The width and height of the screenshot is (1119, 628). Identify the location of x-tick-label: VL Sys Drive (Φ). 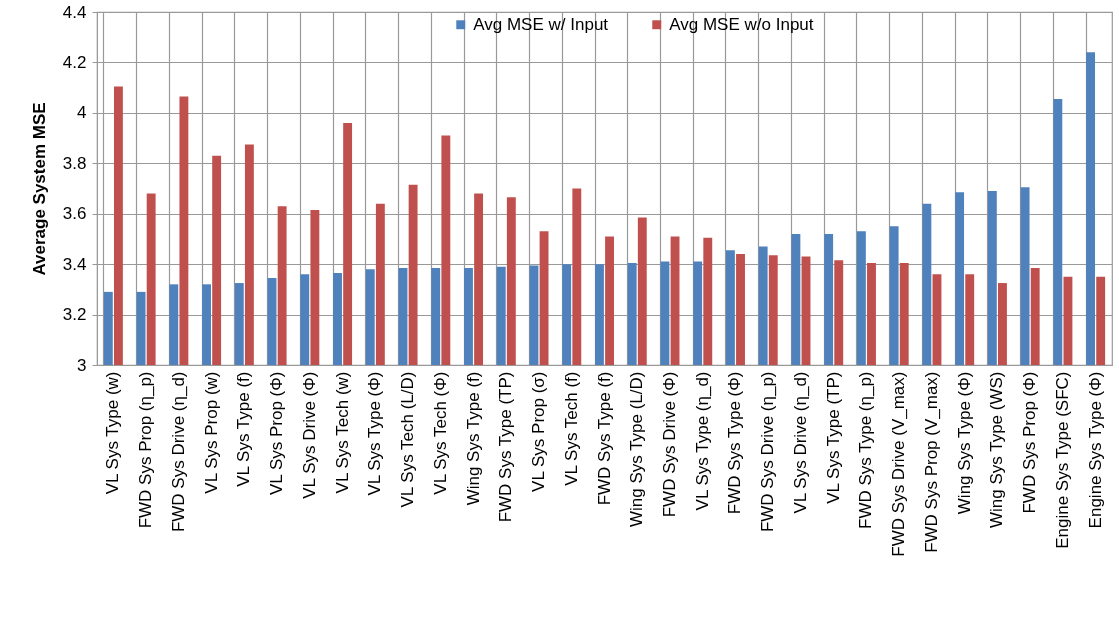
(309, 435).